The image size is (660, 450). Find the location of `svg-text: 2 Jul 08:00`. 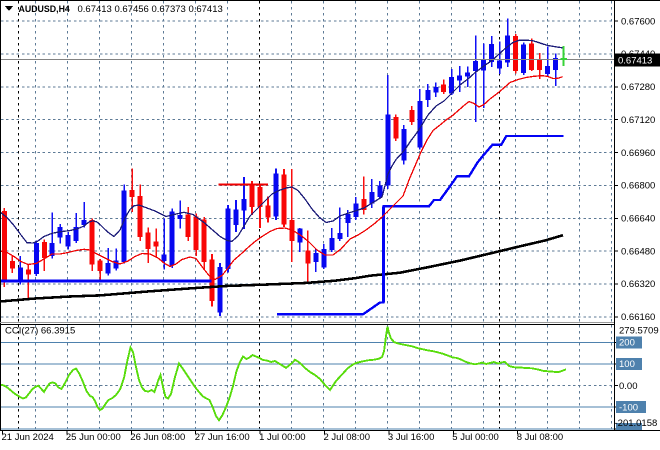

svg-text: 2 Jul 08:00 is located at coordinates (347, 437).